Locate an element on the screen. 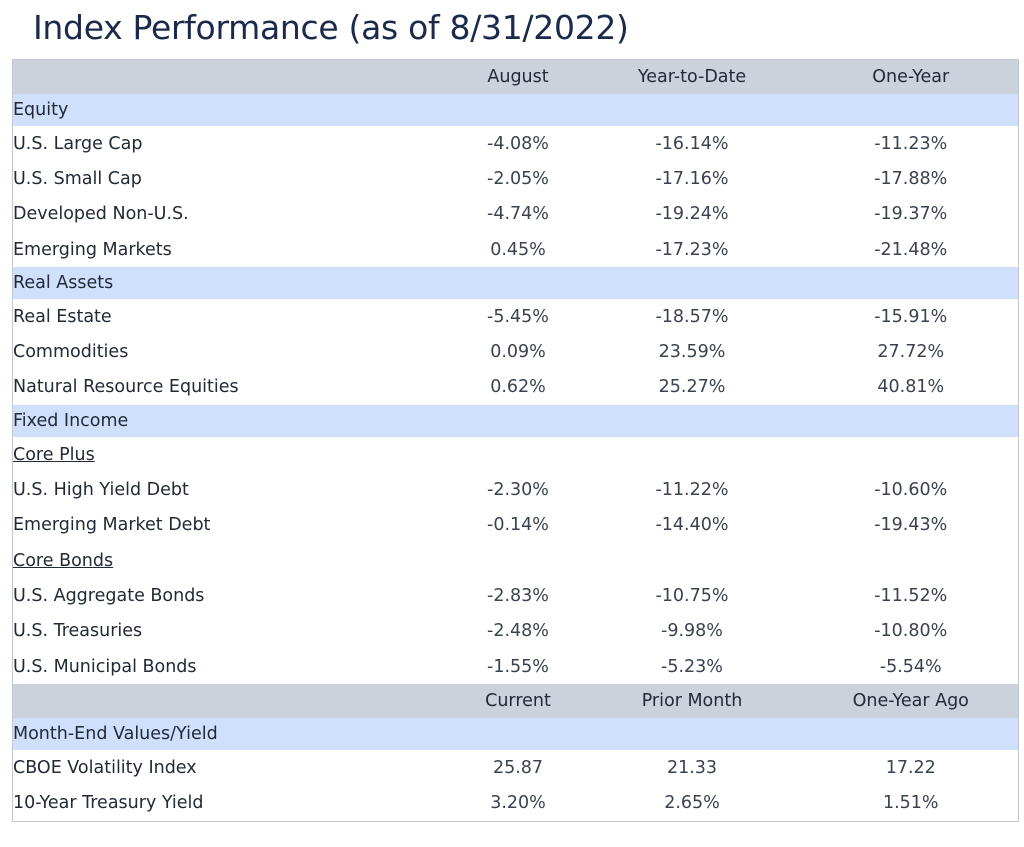  row-label: U.S. Aggregate Bonds is located at coordinates (234, 596).